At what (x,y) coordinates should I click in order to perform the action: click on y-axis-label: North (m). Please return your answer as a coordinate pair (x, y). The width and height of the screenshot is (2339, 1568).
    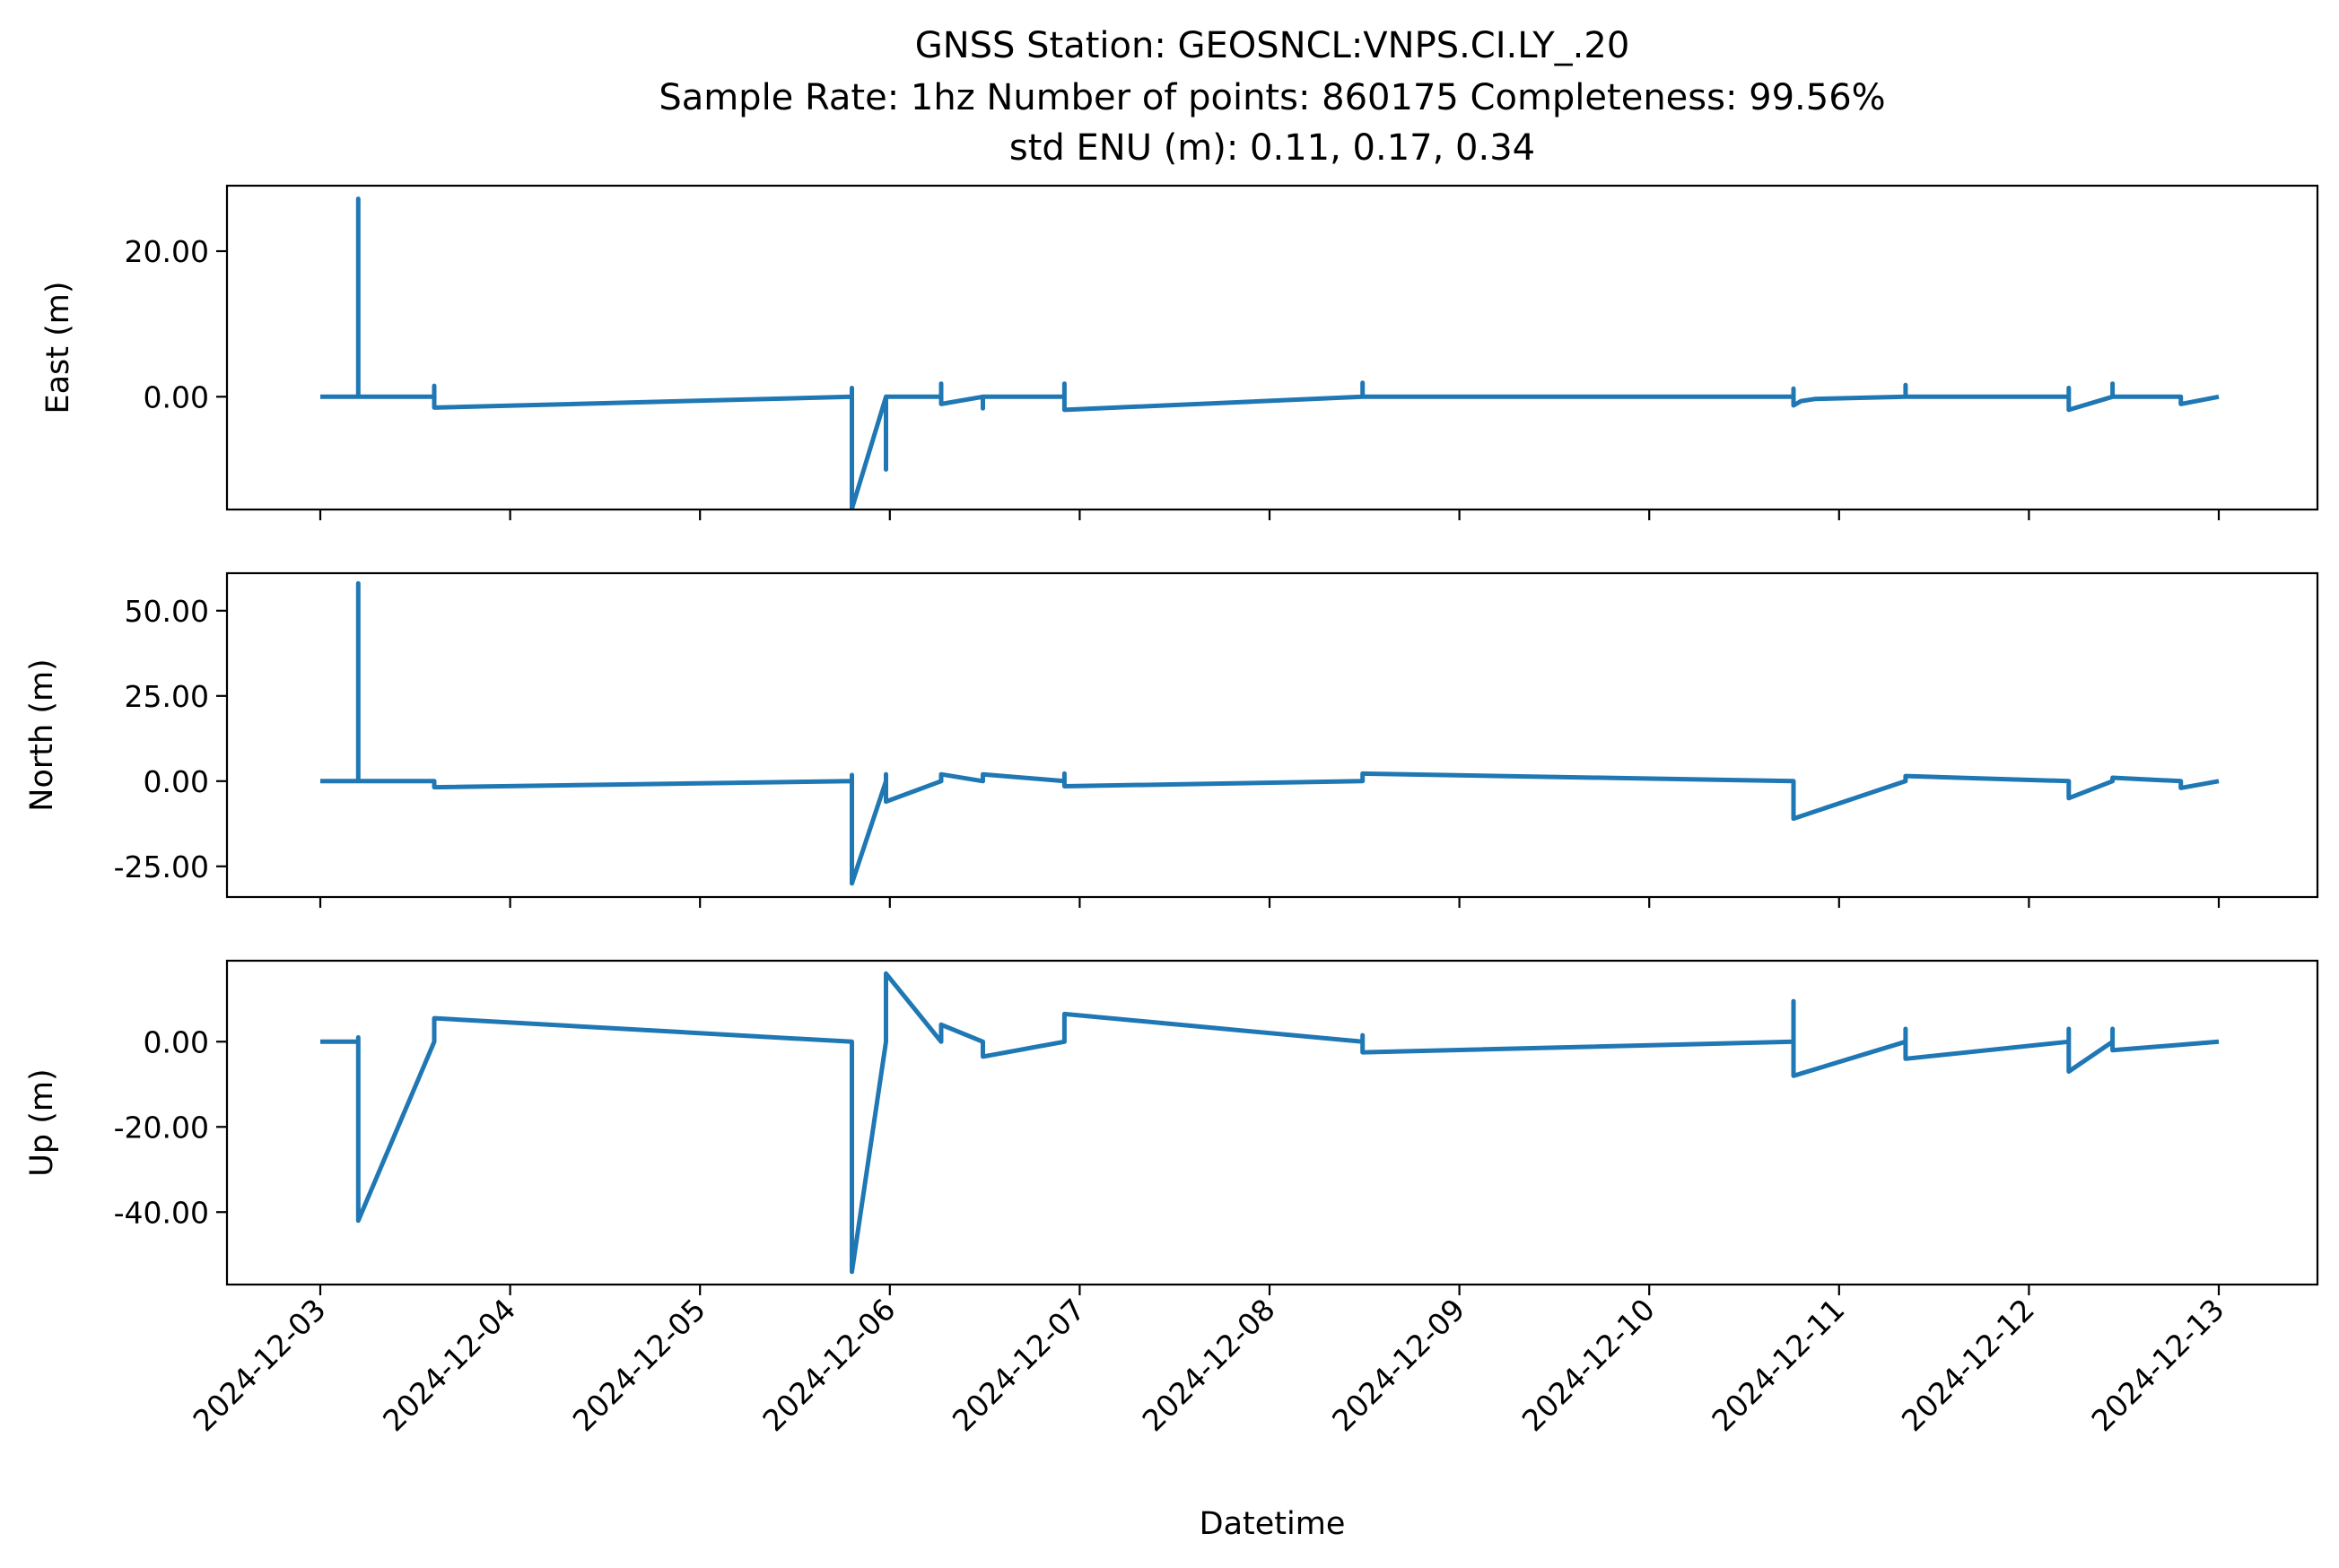
    Looking at the image, I should click on (42, 734).